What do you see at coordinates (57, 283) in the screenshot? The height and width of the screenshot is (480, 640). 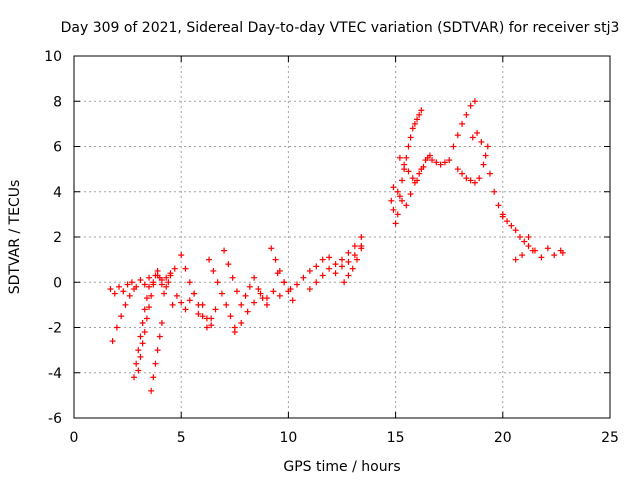 I see `y-tick-label: 0` at bounding box center [57, 283].